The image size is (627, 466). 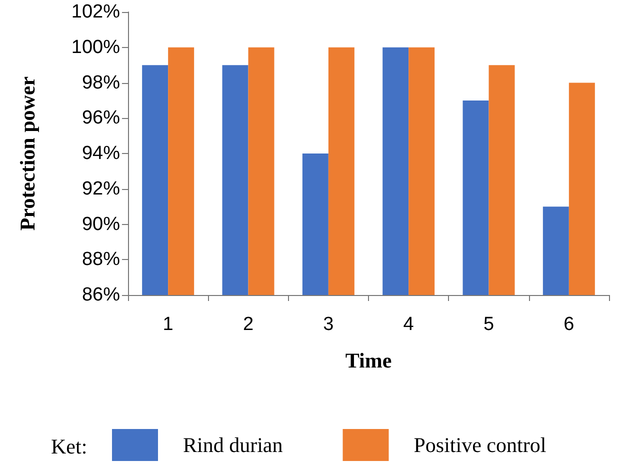 What do you see at coordinates (408, 324) in the screenshot?
I see `x-tick-label: 4` at bounding box center [408, 324].